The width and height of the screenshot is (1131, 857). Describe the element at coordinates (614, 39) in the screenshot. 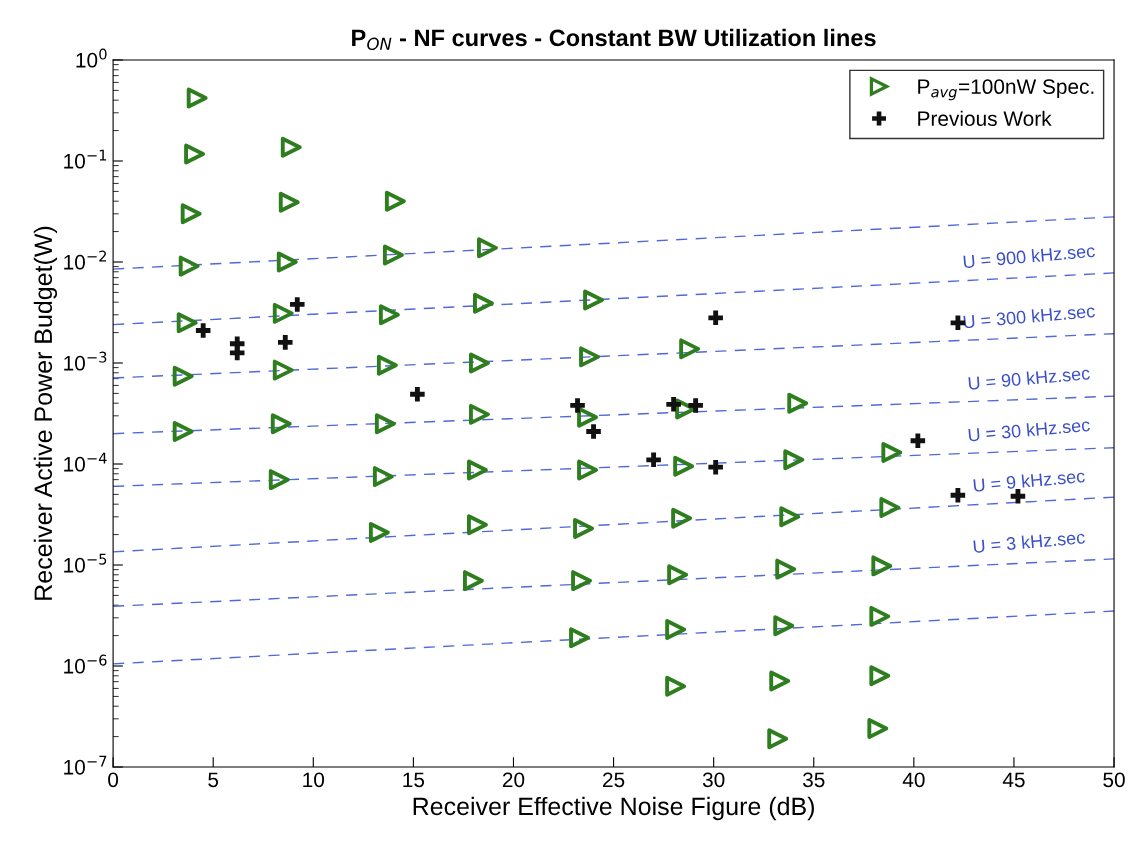

I see `chart-title: P$_{ON}$ - NF curves - Constant BW Utilization lines` at that location.